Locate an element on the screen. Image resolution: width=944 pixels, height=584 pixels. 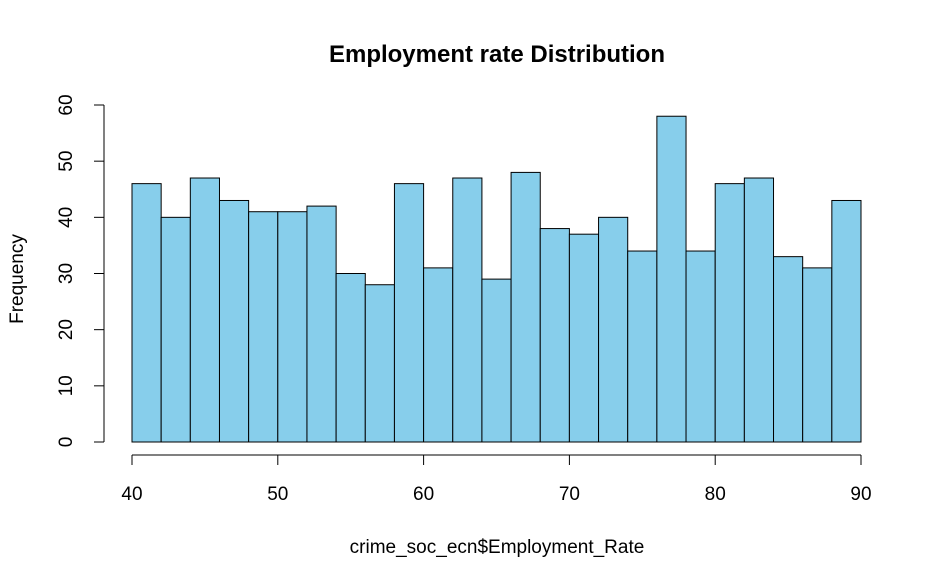
x-tick-label: 70 is located at coordinates (569, 494).